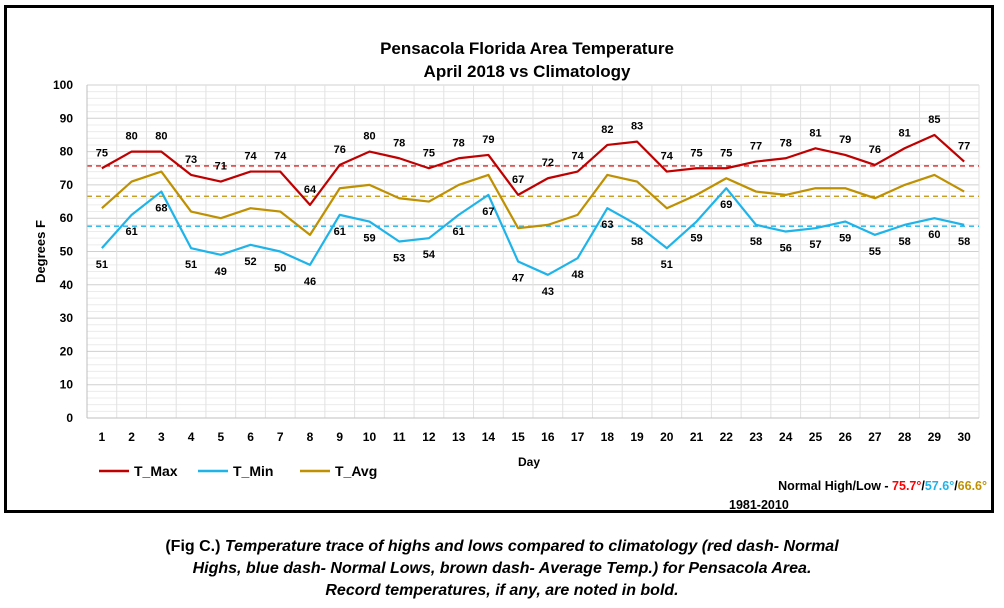 The width and height of the screenshot is (1004, 608). Describe the element at coordinates (195, 546) in the screenshot. I see `caption-lead: (Fig C.)` at that location.